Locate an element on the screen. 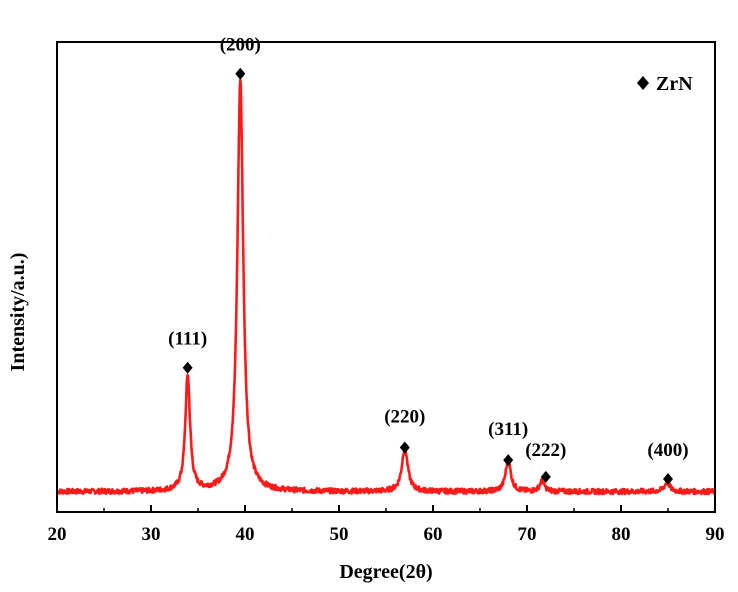 The height and width of the screenshot is (592, 738). peak-label: (311) is located at coordinates (508, 429).